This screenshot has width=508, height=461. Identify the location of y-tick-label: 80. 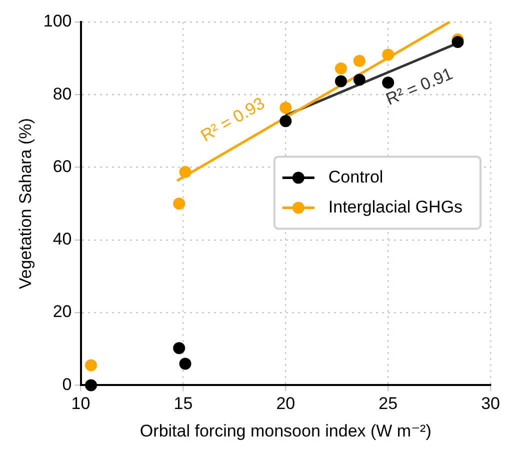
(62, 94).